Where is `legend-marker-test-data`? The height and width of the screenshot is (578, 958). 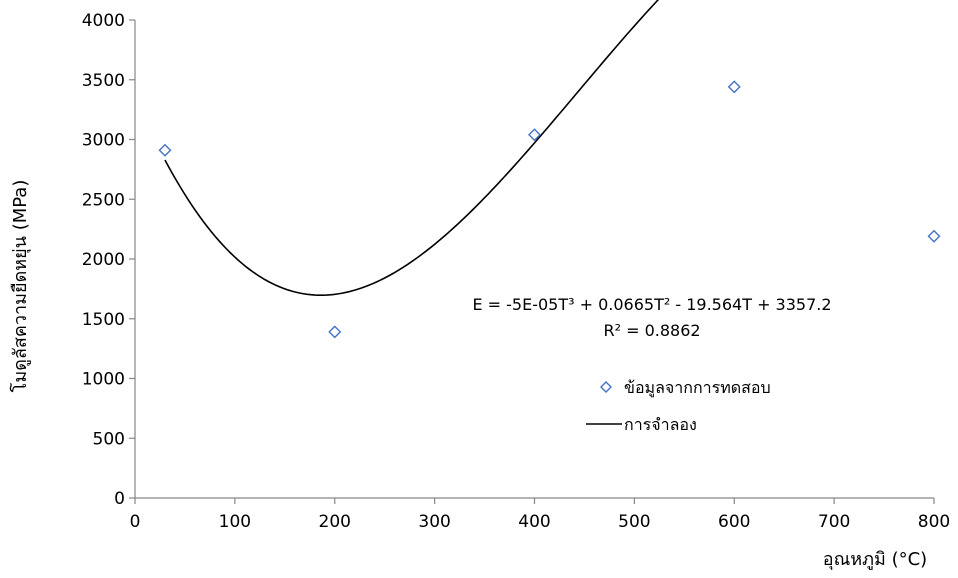 legend-marker-test-data is located at coordinates (606, 387).